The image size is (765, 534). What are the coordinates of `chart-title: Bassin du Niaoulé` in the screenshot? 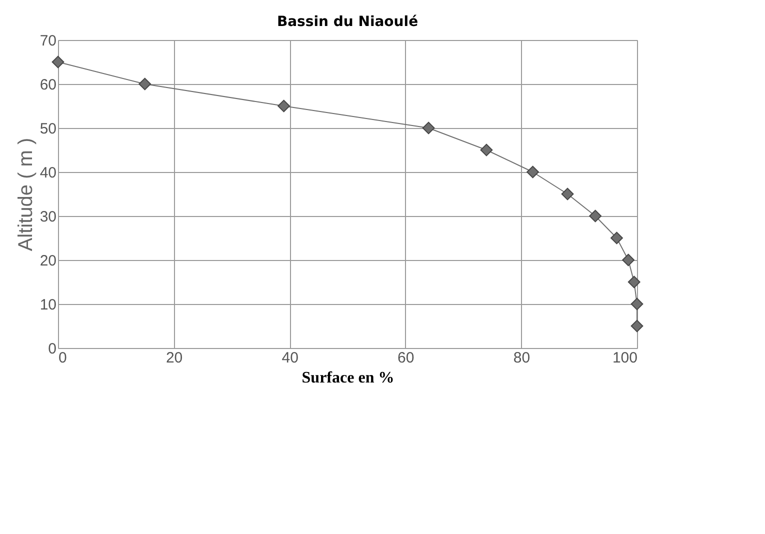 It's located at (347, 22).